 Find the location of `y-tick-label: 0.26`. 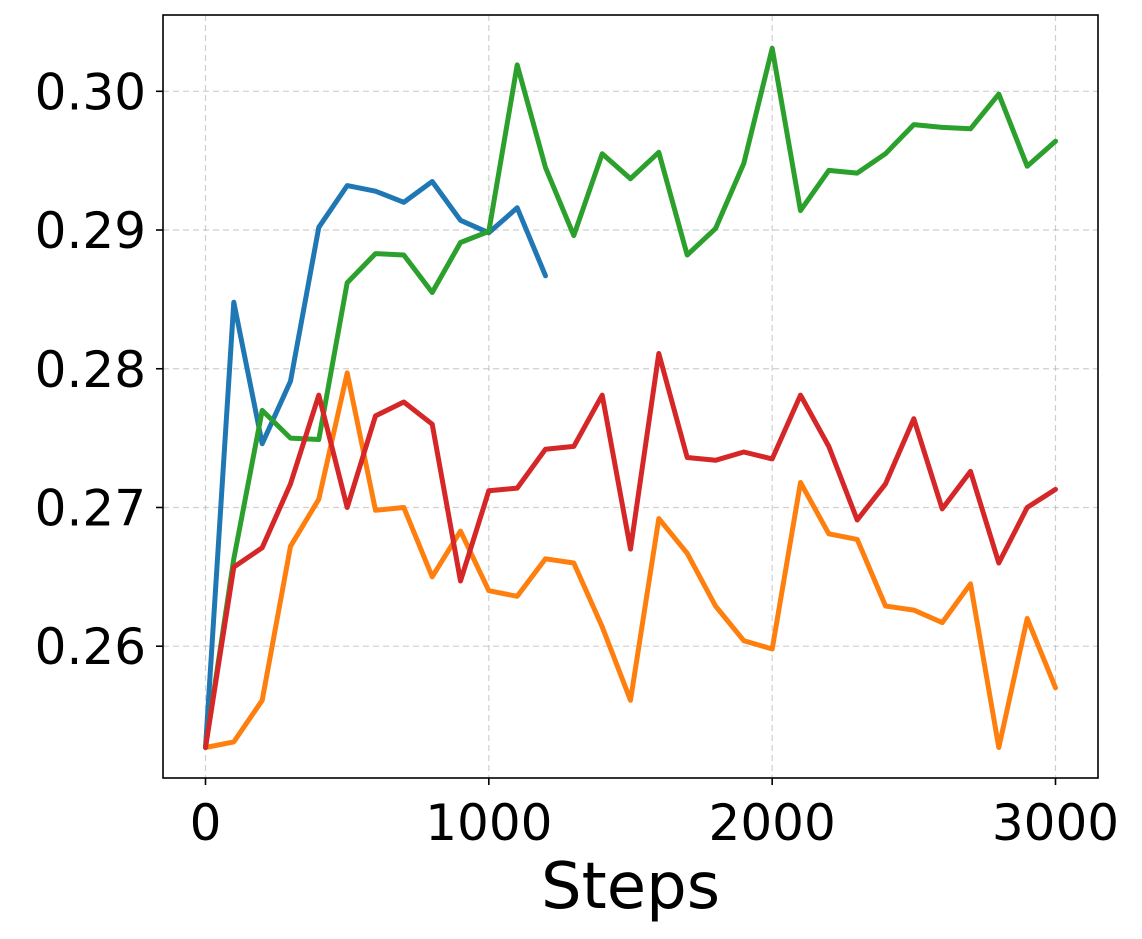

y-tick-label: 0.26 is located at coordinates (90, 647).